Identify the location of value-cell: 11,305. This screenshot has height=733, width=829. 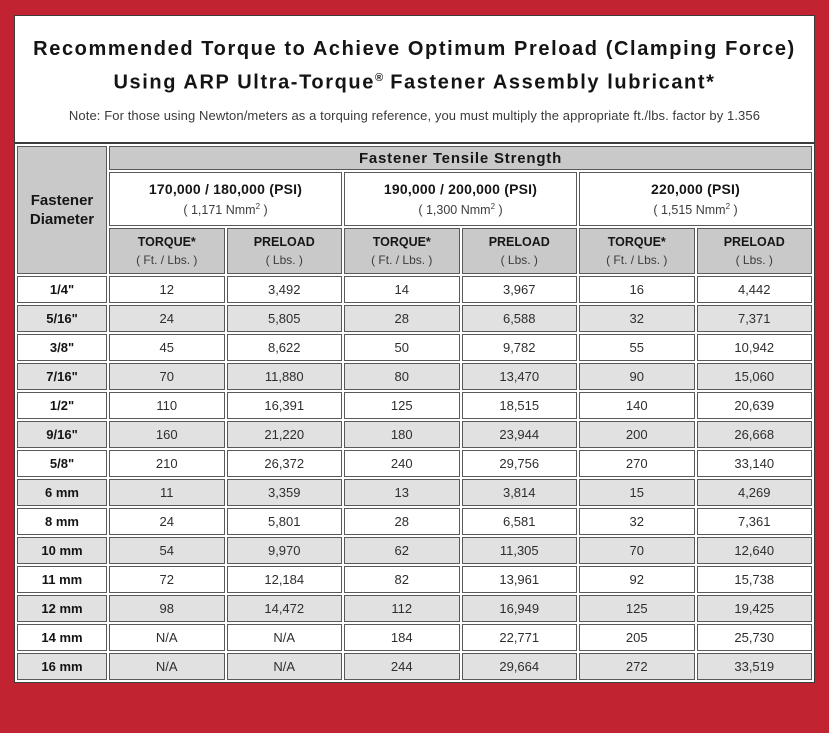
(519, 550).